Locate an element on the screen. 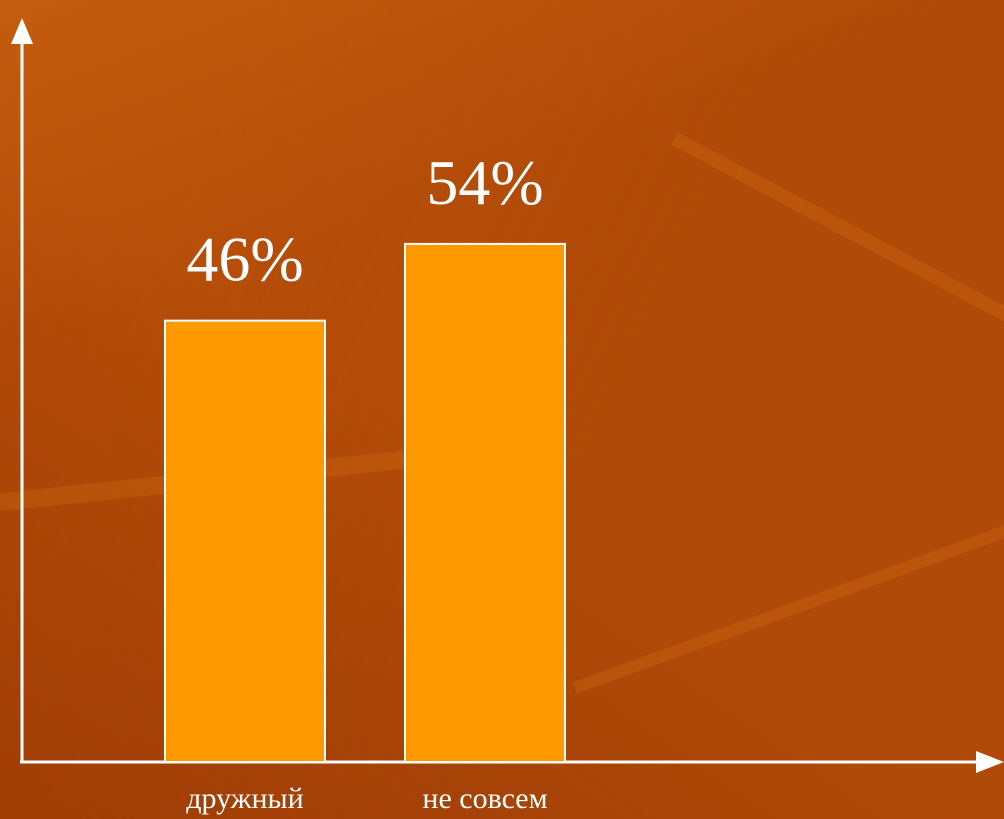 This screenshot has width=1004, height=819. category-labels-group: дружный не совсем is located at coordinates (366, 798).